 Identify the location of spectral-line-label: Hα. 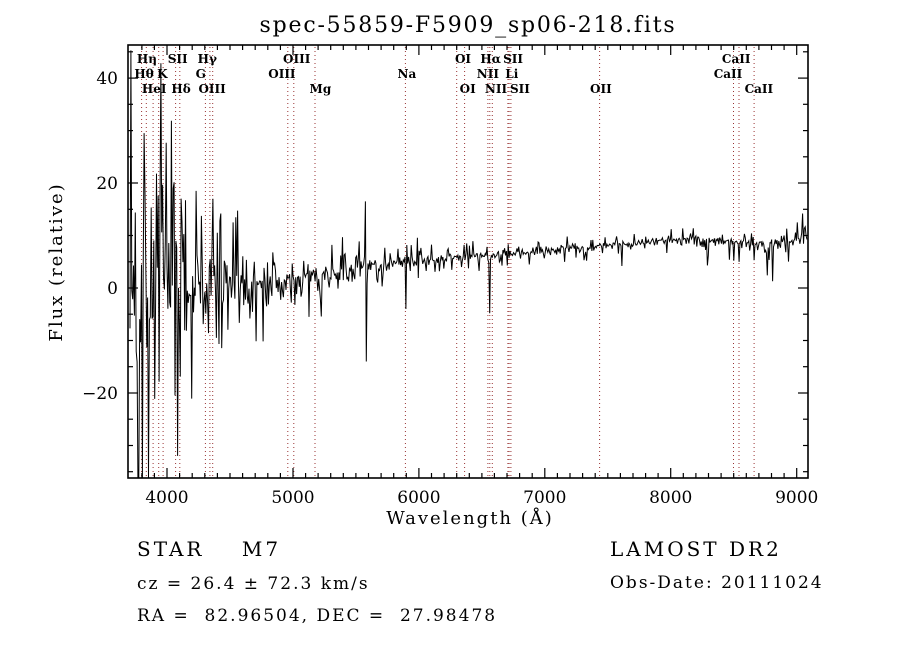
(490, 59).